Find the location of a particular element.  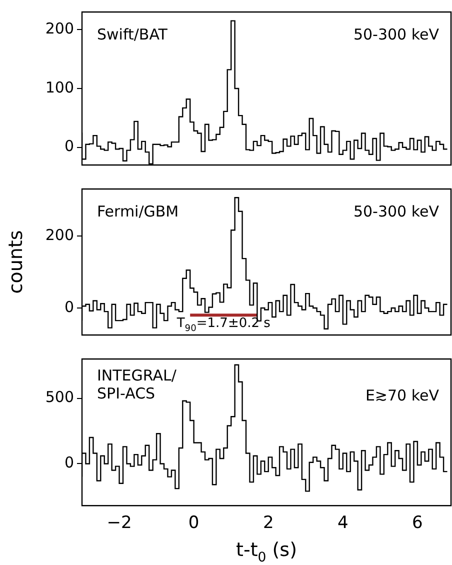

y-tick-label: 500 is located at coordinates (59, 397).